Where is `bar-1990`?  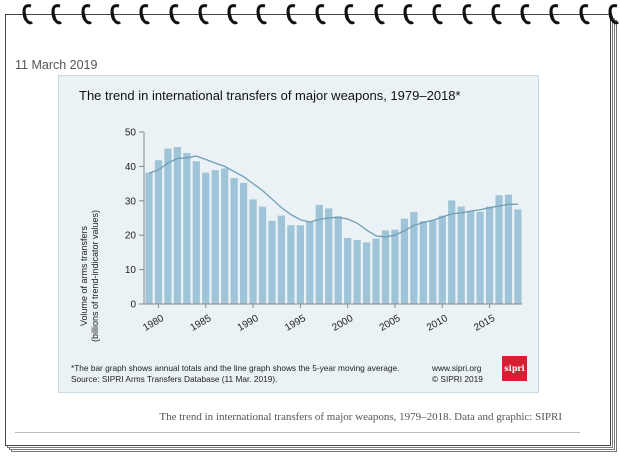 bar-1990 is located at coordinates (253, 251).